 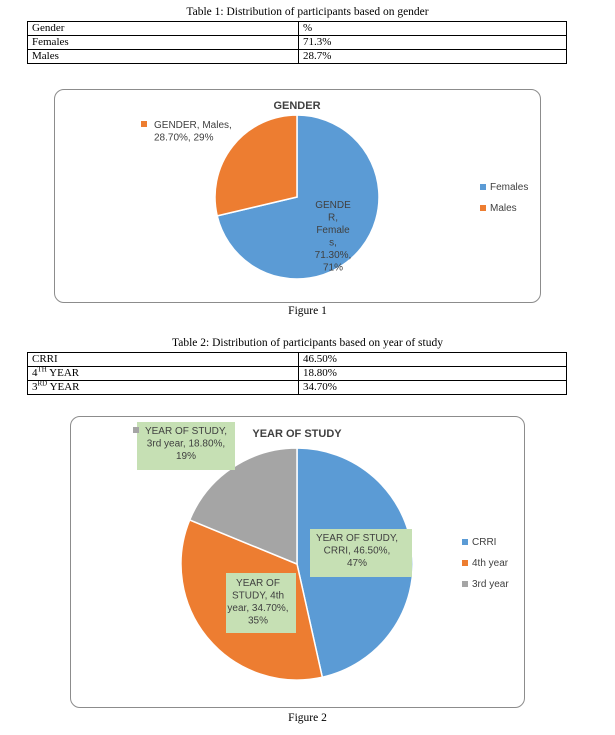 I want to click on table-row: 4TH YEAR 18.80%, so click(x=297, y=373).